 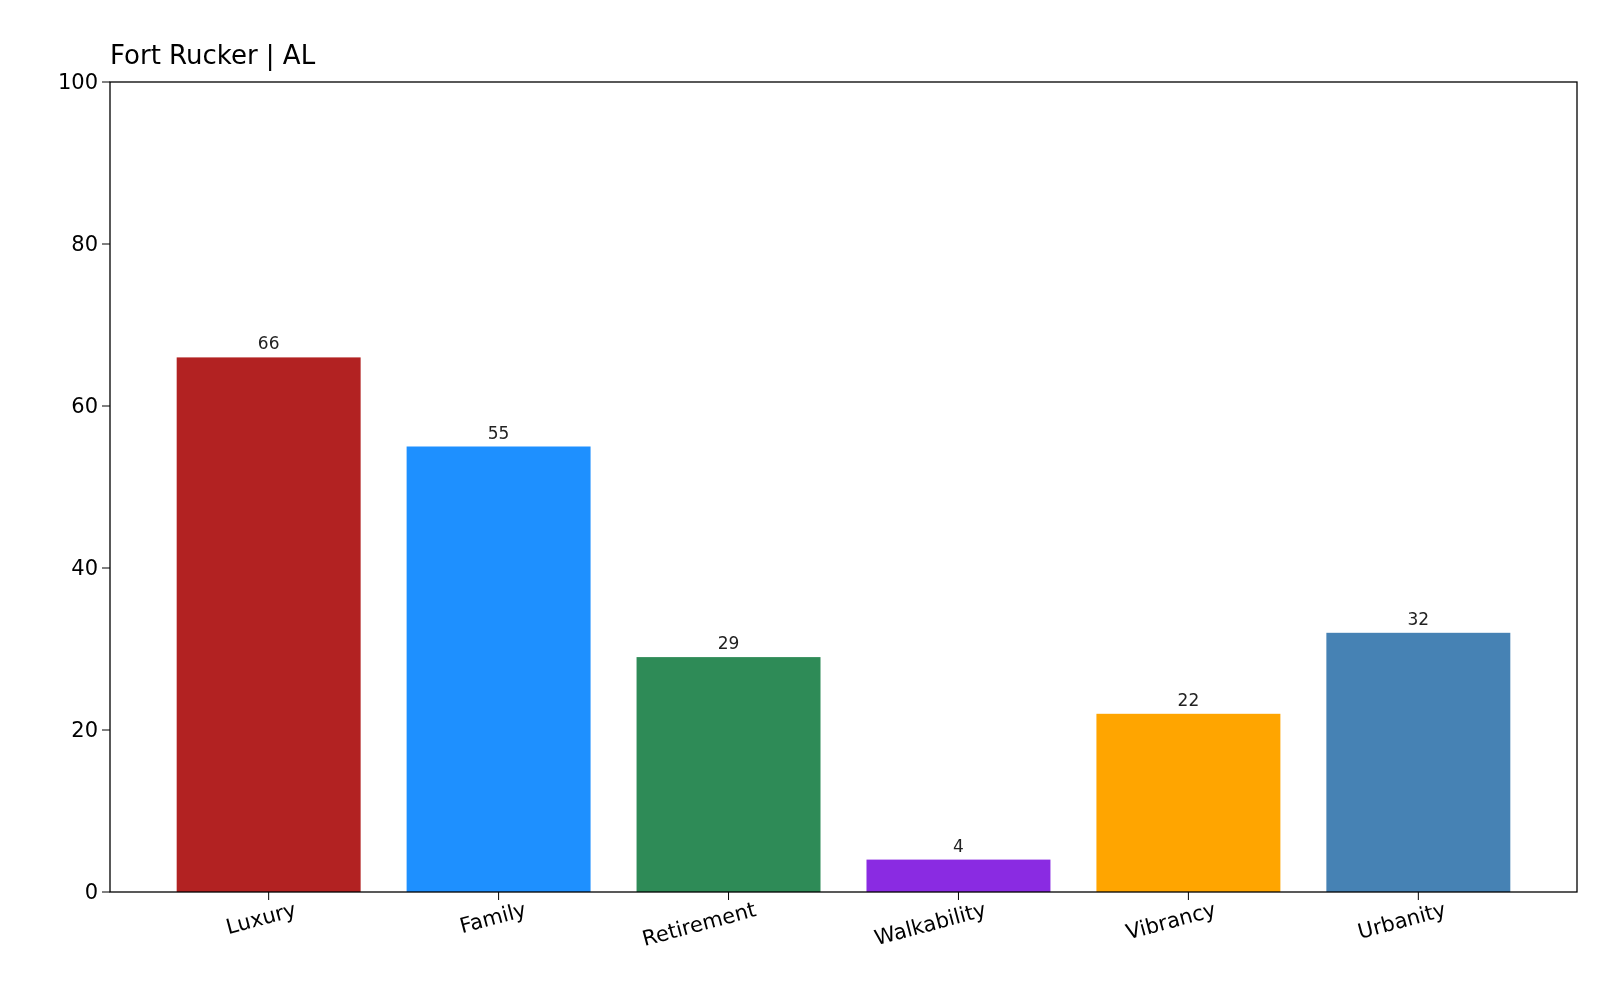 What do you see at coordinates (1402, 920) in the screenshot?
I see `x-tick-label: Urbanity` at bounding box center [1402, 920].